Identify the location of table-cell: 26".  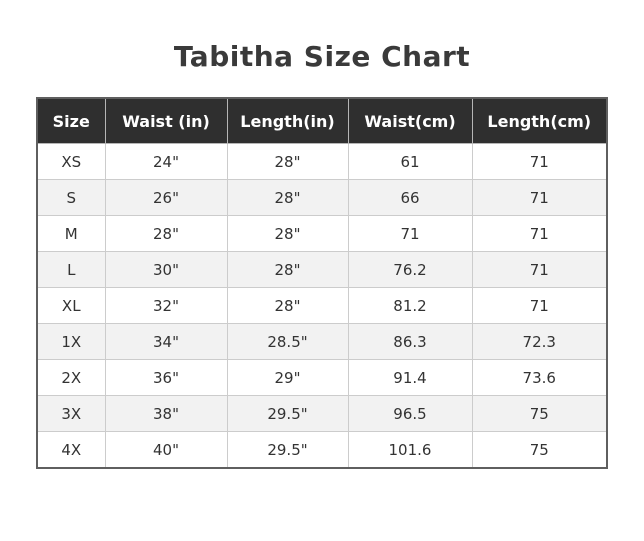
(166, 197).